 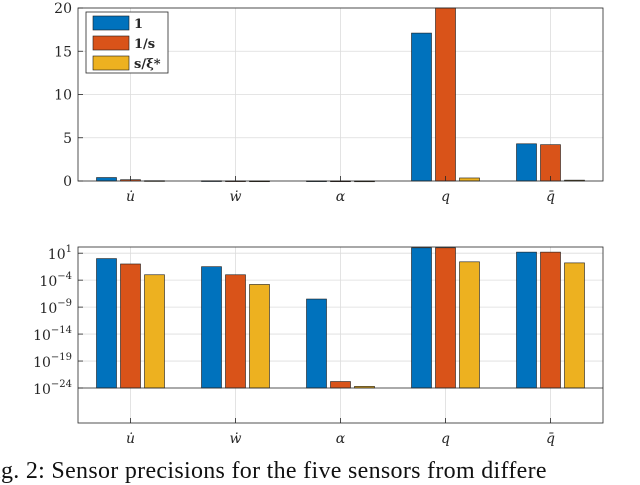 What do you see at coordinates (111, 43) in the screenshot?
I see `legend-swatch-1-over-s` at bounding box center [111, 43].